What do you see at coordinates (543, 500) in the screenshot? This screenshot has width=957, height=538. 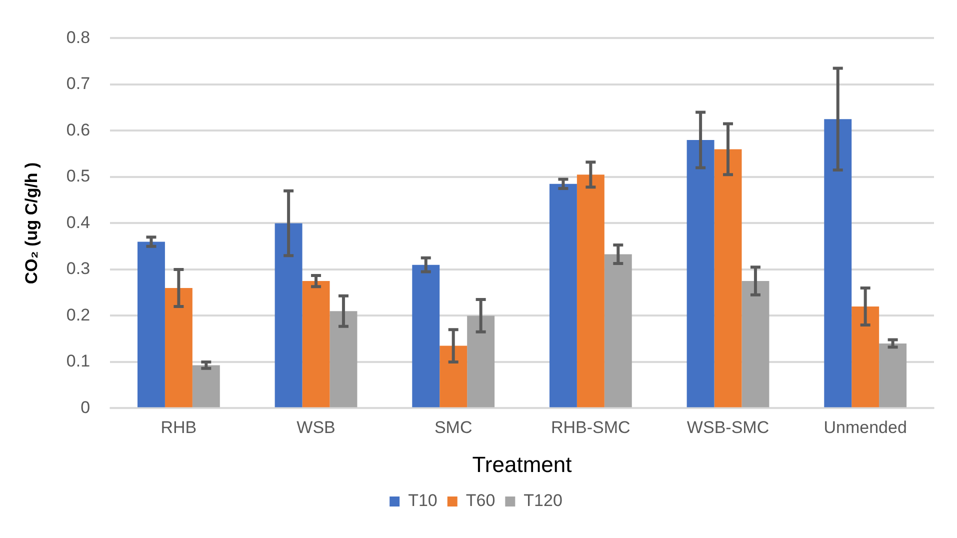 I see `legend-label: T120` at bounding box center [543, 500].